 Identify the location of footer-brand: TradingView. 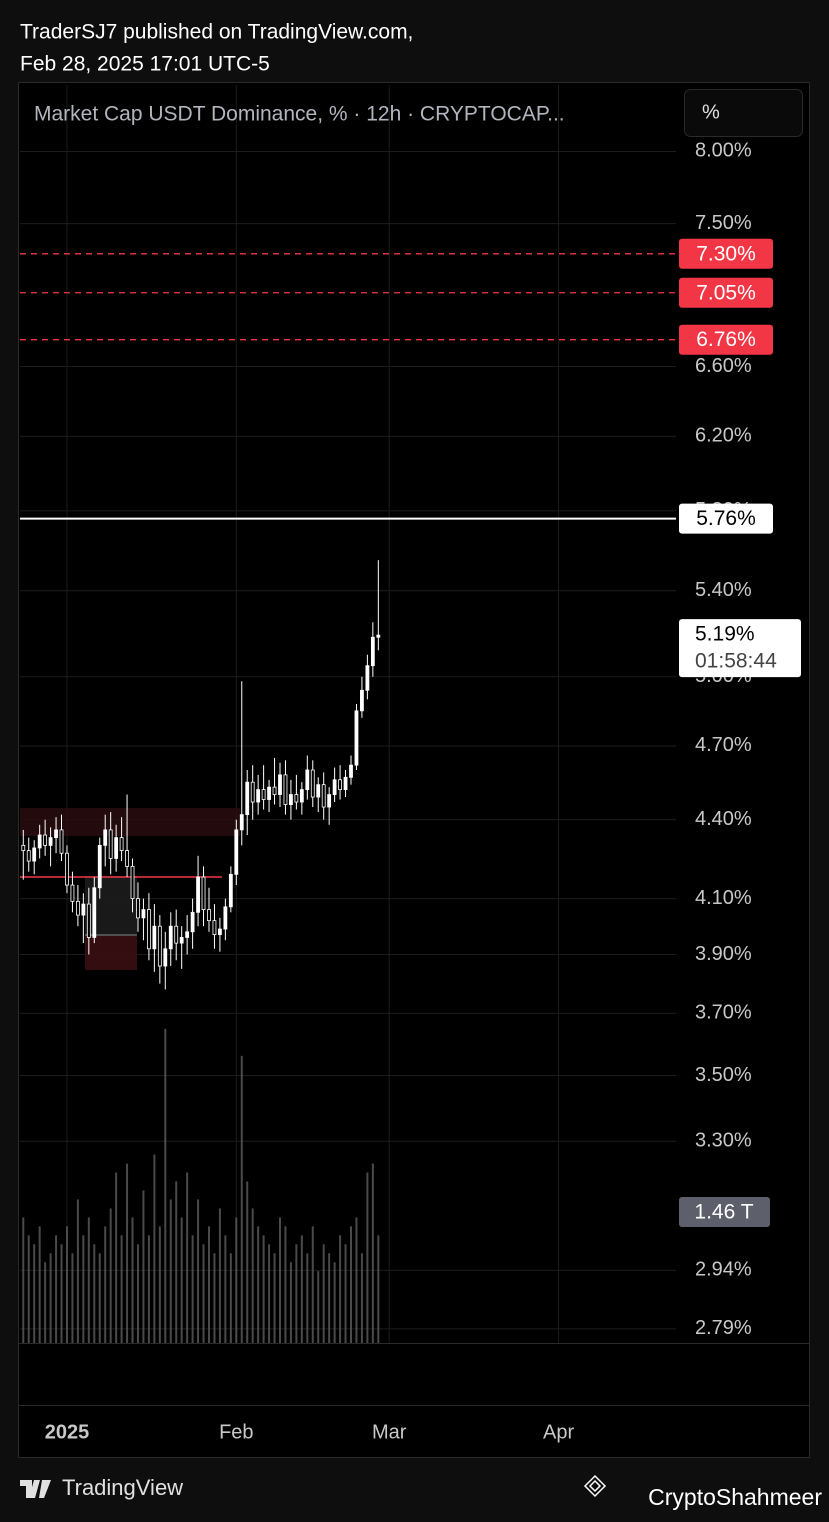
(122, 1487).